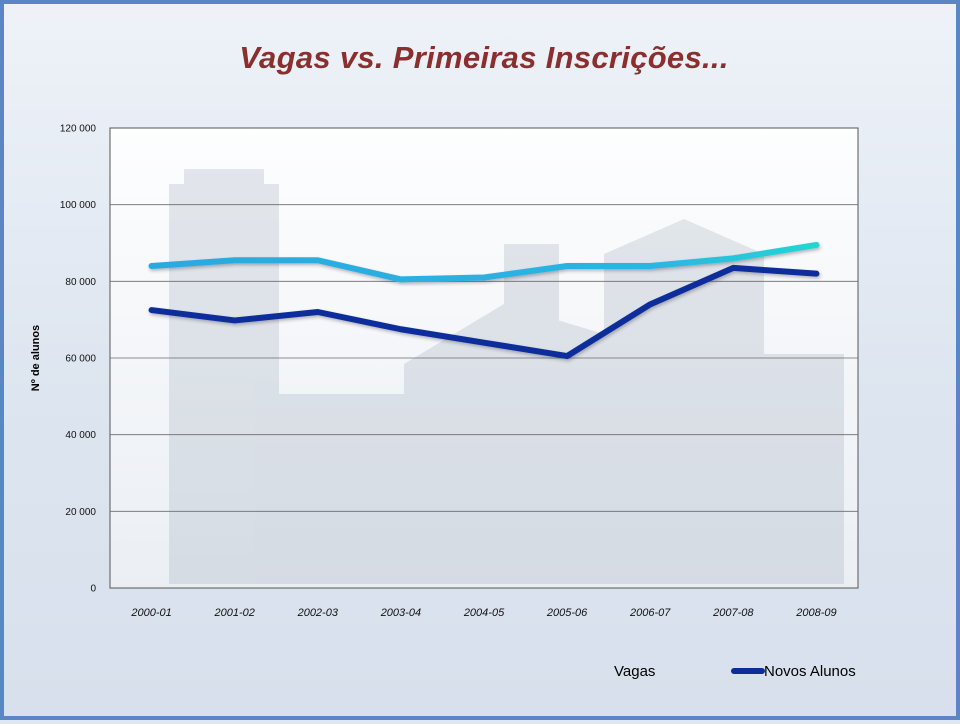 The image size is (960, 724). Describe the element at coordinates (233, 613) in the screenshot. I see `x-tick-label: 2001-02` at that location.